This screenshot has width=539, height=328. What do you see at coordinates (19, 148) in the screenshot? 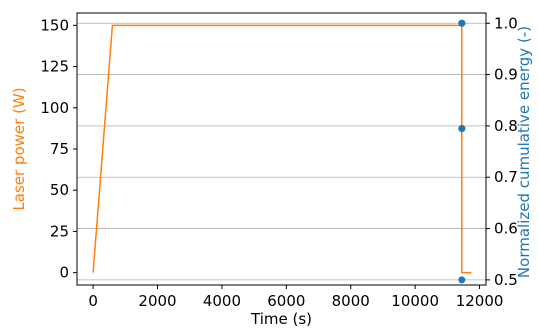
I see `y-axis-left-label: Laser power (W)` at bounding box center [19, 148].